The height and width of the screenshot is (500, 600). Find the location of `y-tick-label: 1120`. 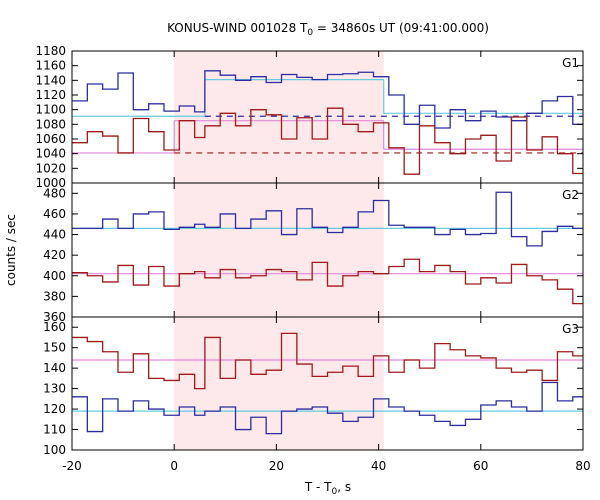

y-tick-label: 1120 is located at coordinates (50, 95).